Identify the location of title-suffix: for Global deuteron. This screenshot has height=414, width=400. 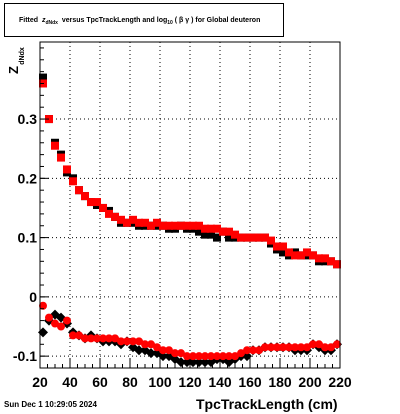
(228, 20).